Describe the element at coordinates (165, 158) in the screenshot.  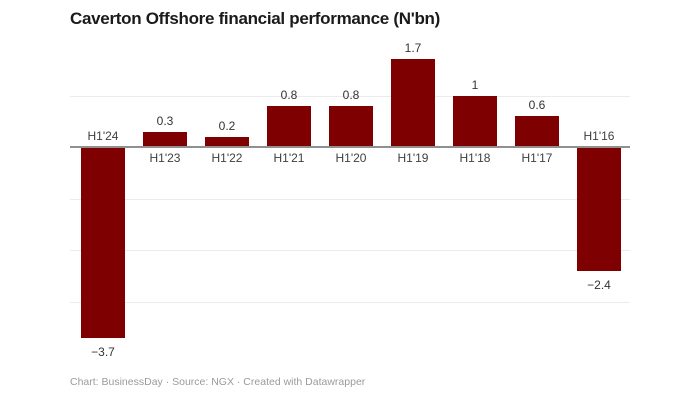
I see `bar-category-label: H1'23` at that location.